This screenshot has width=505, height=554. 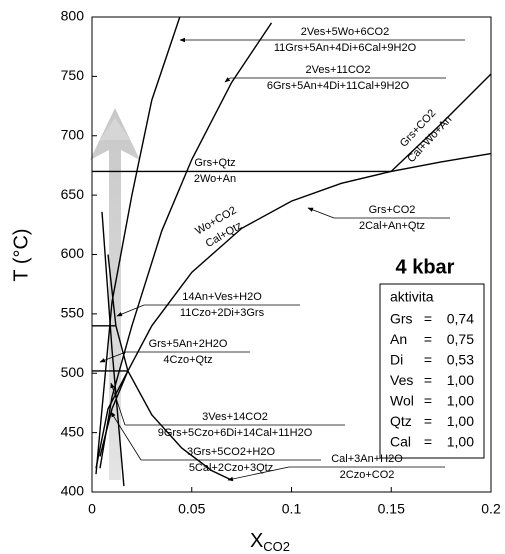 I want to click on reaction-annotation: 3Grs+5CO2+H2O 5Cal+2Czo+3Qtz, so click(x=231, y=460).